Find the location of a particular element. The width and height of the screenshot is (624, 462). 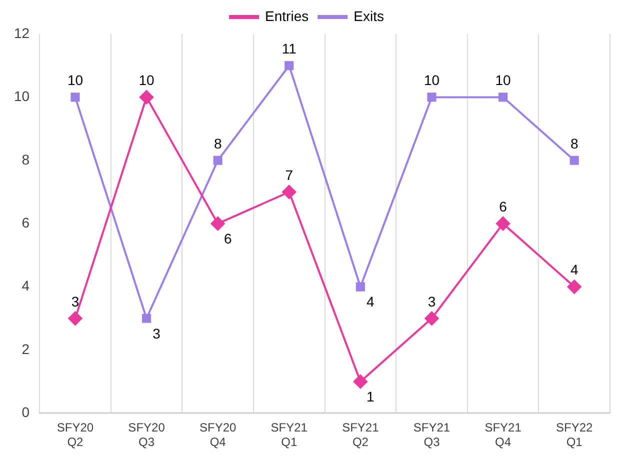

y-tick-label: 12 is located at coordinates (22, 32).